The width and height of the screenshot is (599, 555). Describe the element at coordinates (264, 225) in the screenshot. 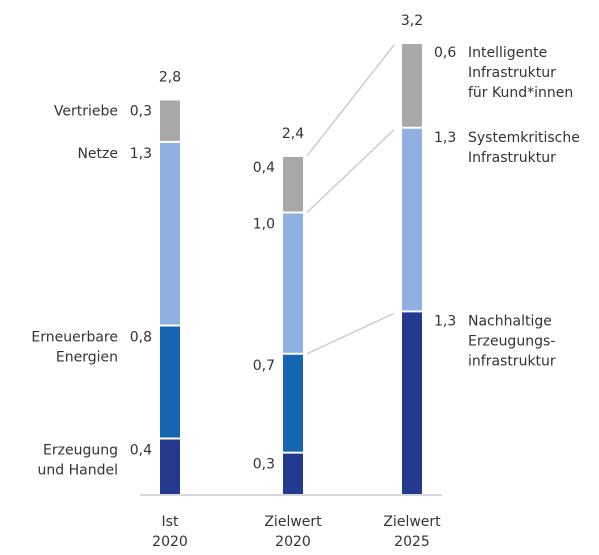

I see `value-label: 1,0` at that location.